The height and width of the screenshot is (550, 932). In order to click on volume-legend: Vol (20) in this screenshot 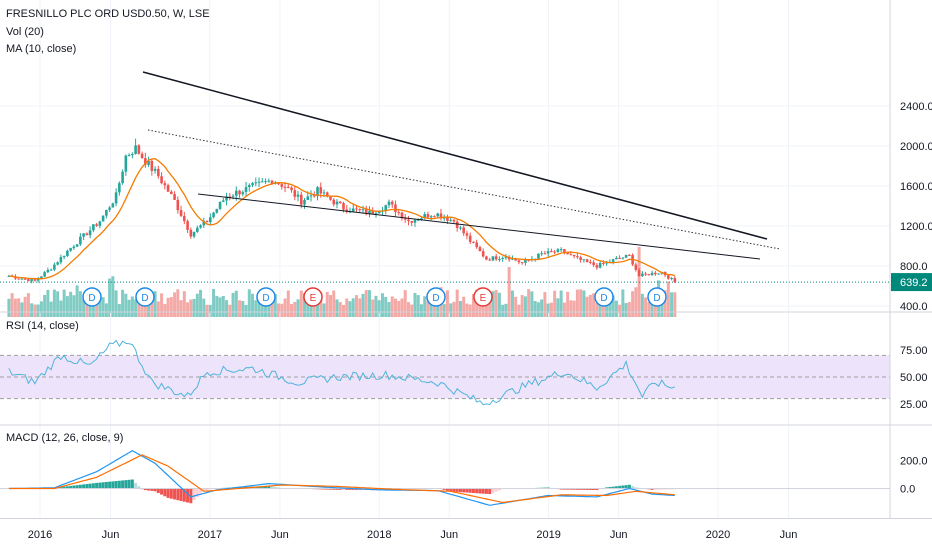, I will do `click(25, 32)`.